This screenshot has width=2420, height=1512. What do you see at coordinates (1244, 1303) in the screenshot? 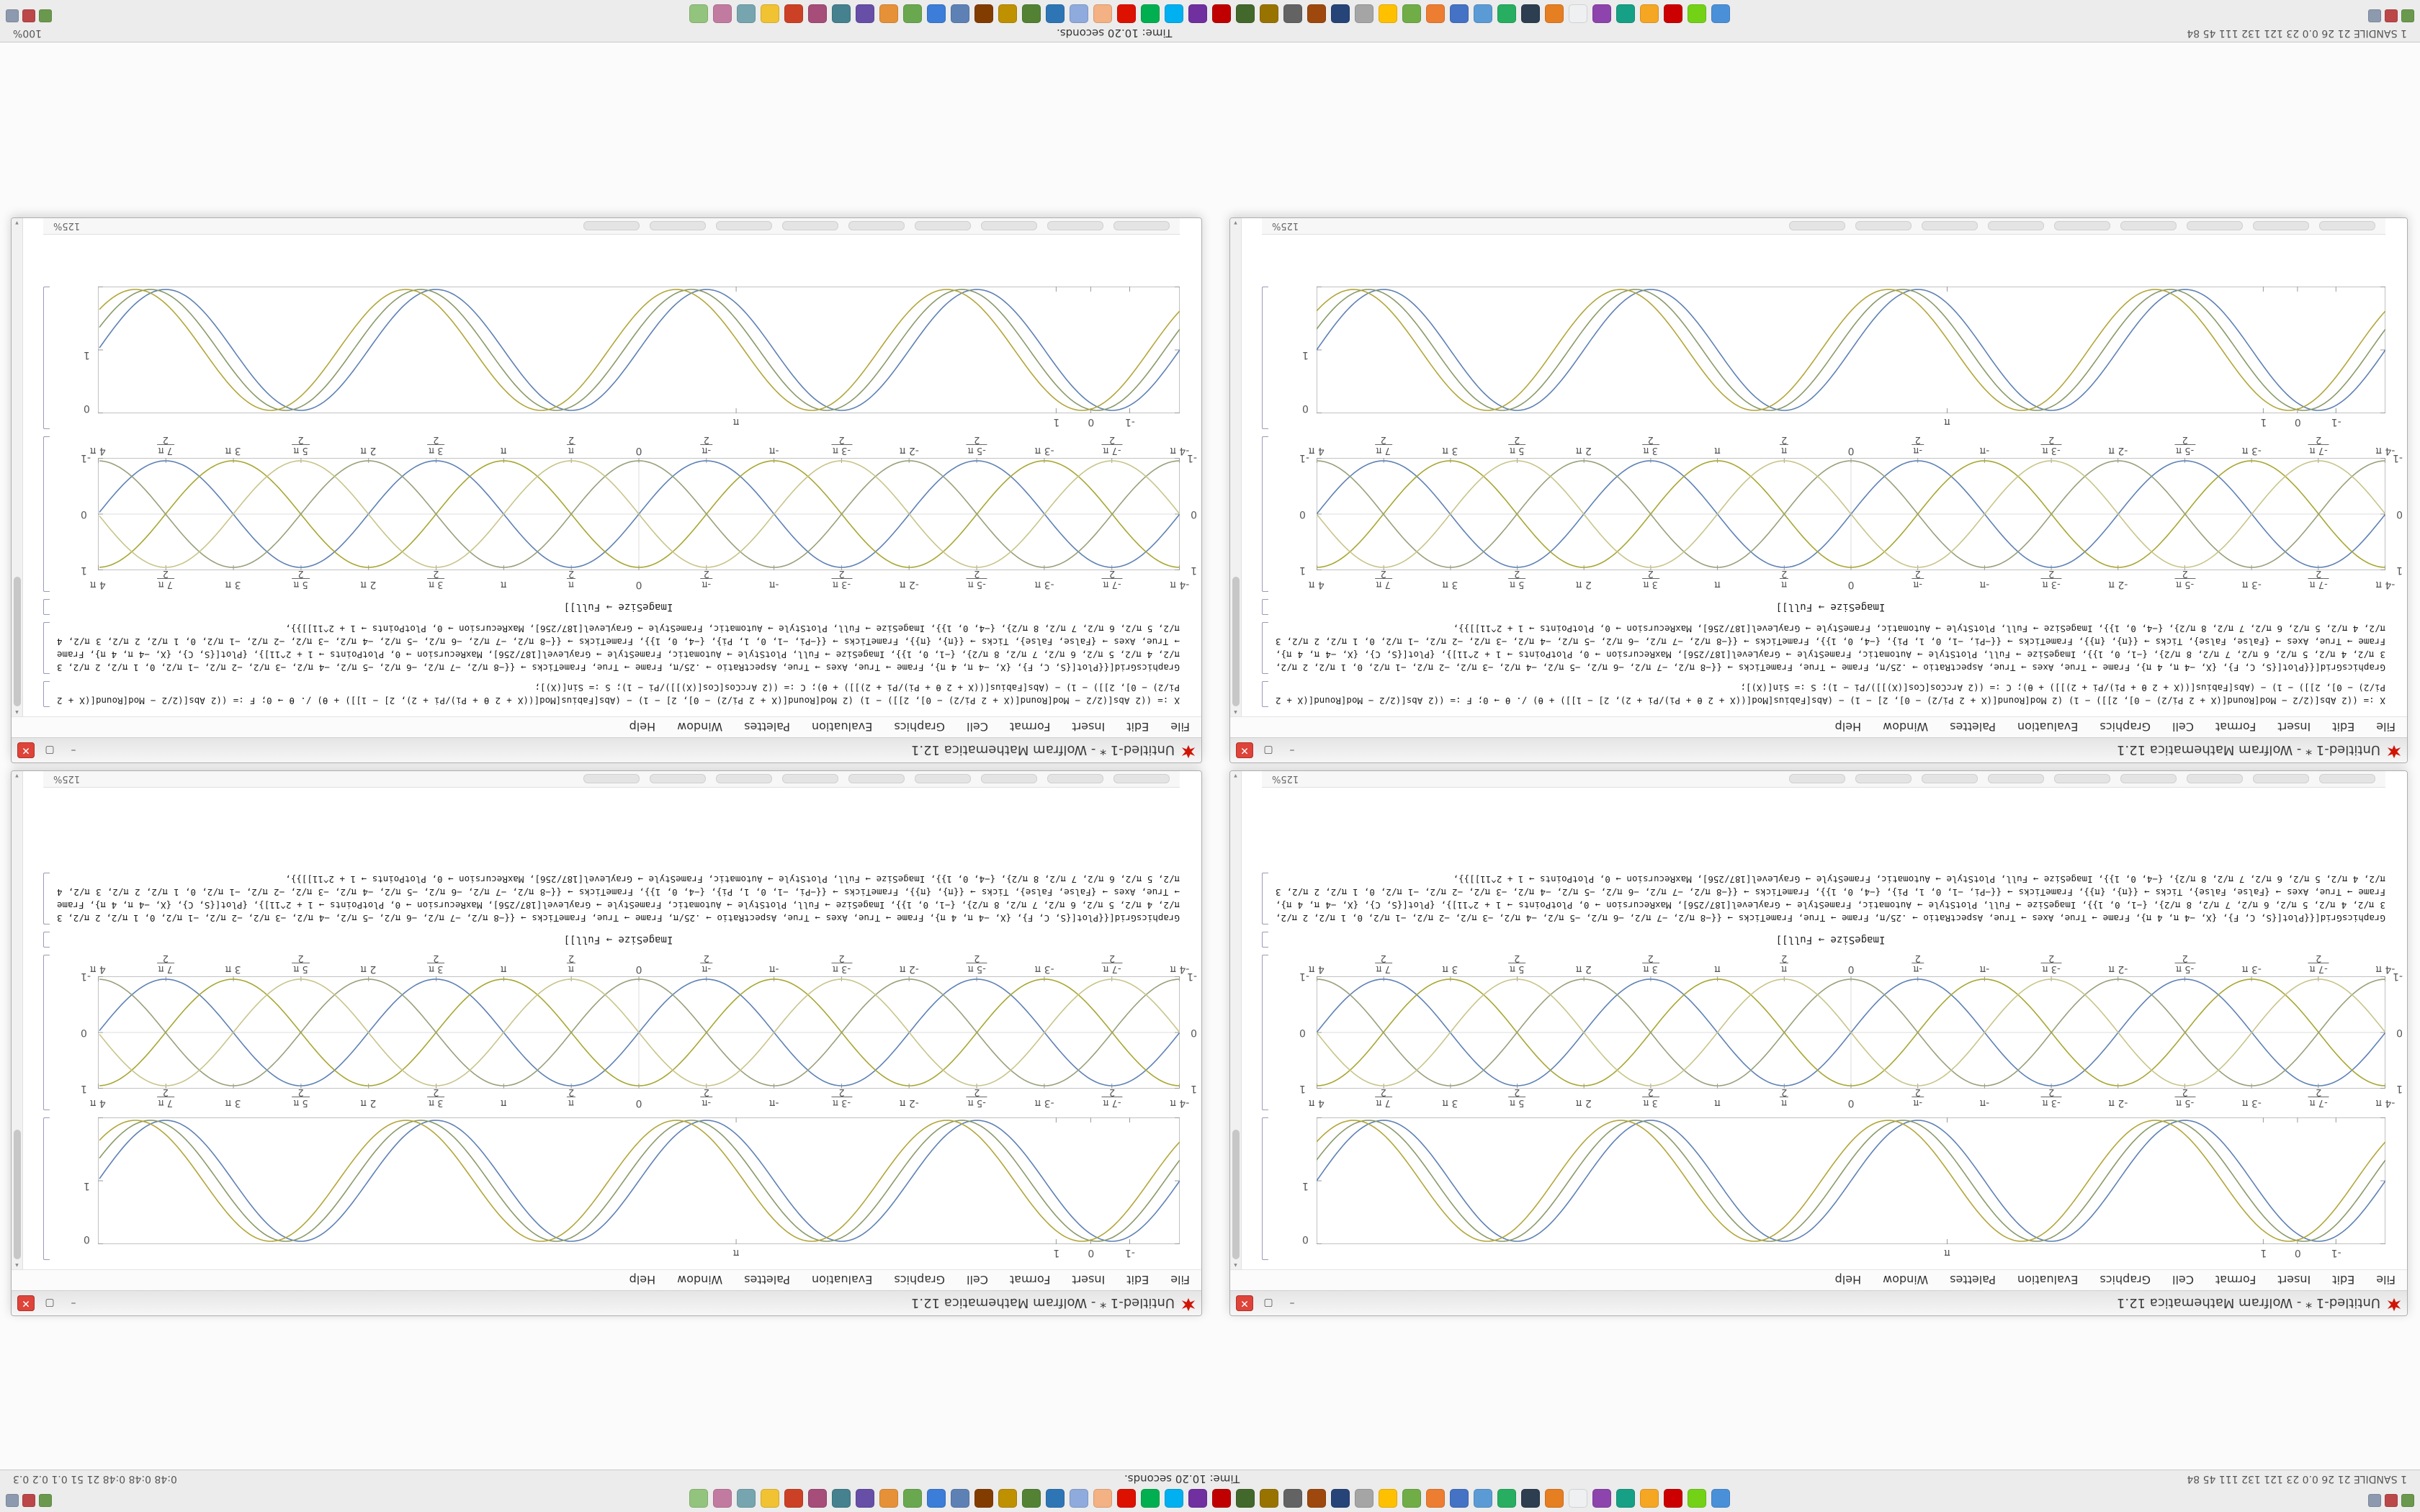
I see `close-button: ✕` at bounding box center [1244, 1303].